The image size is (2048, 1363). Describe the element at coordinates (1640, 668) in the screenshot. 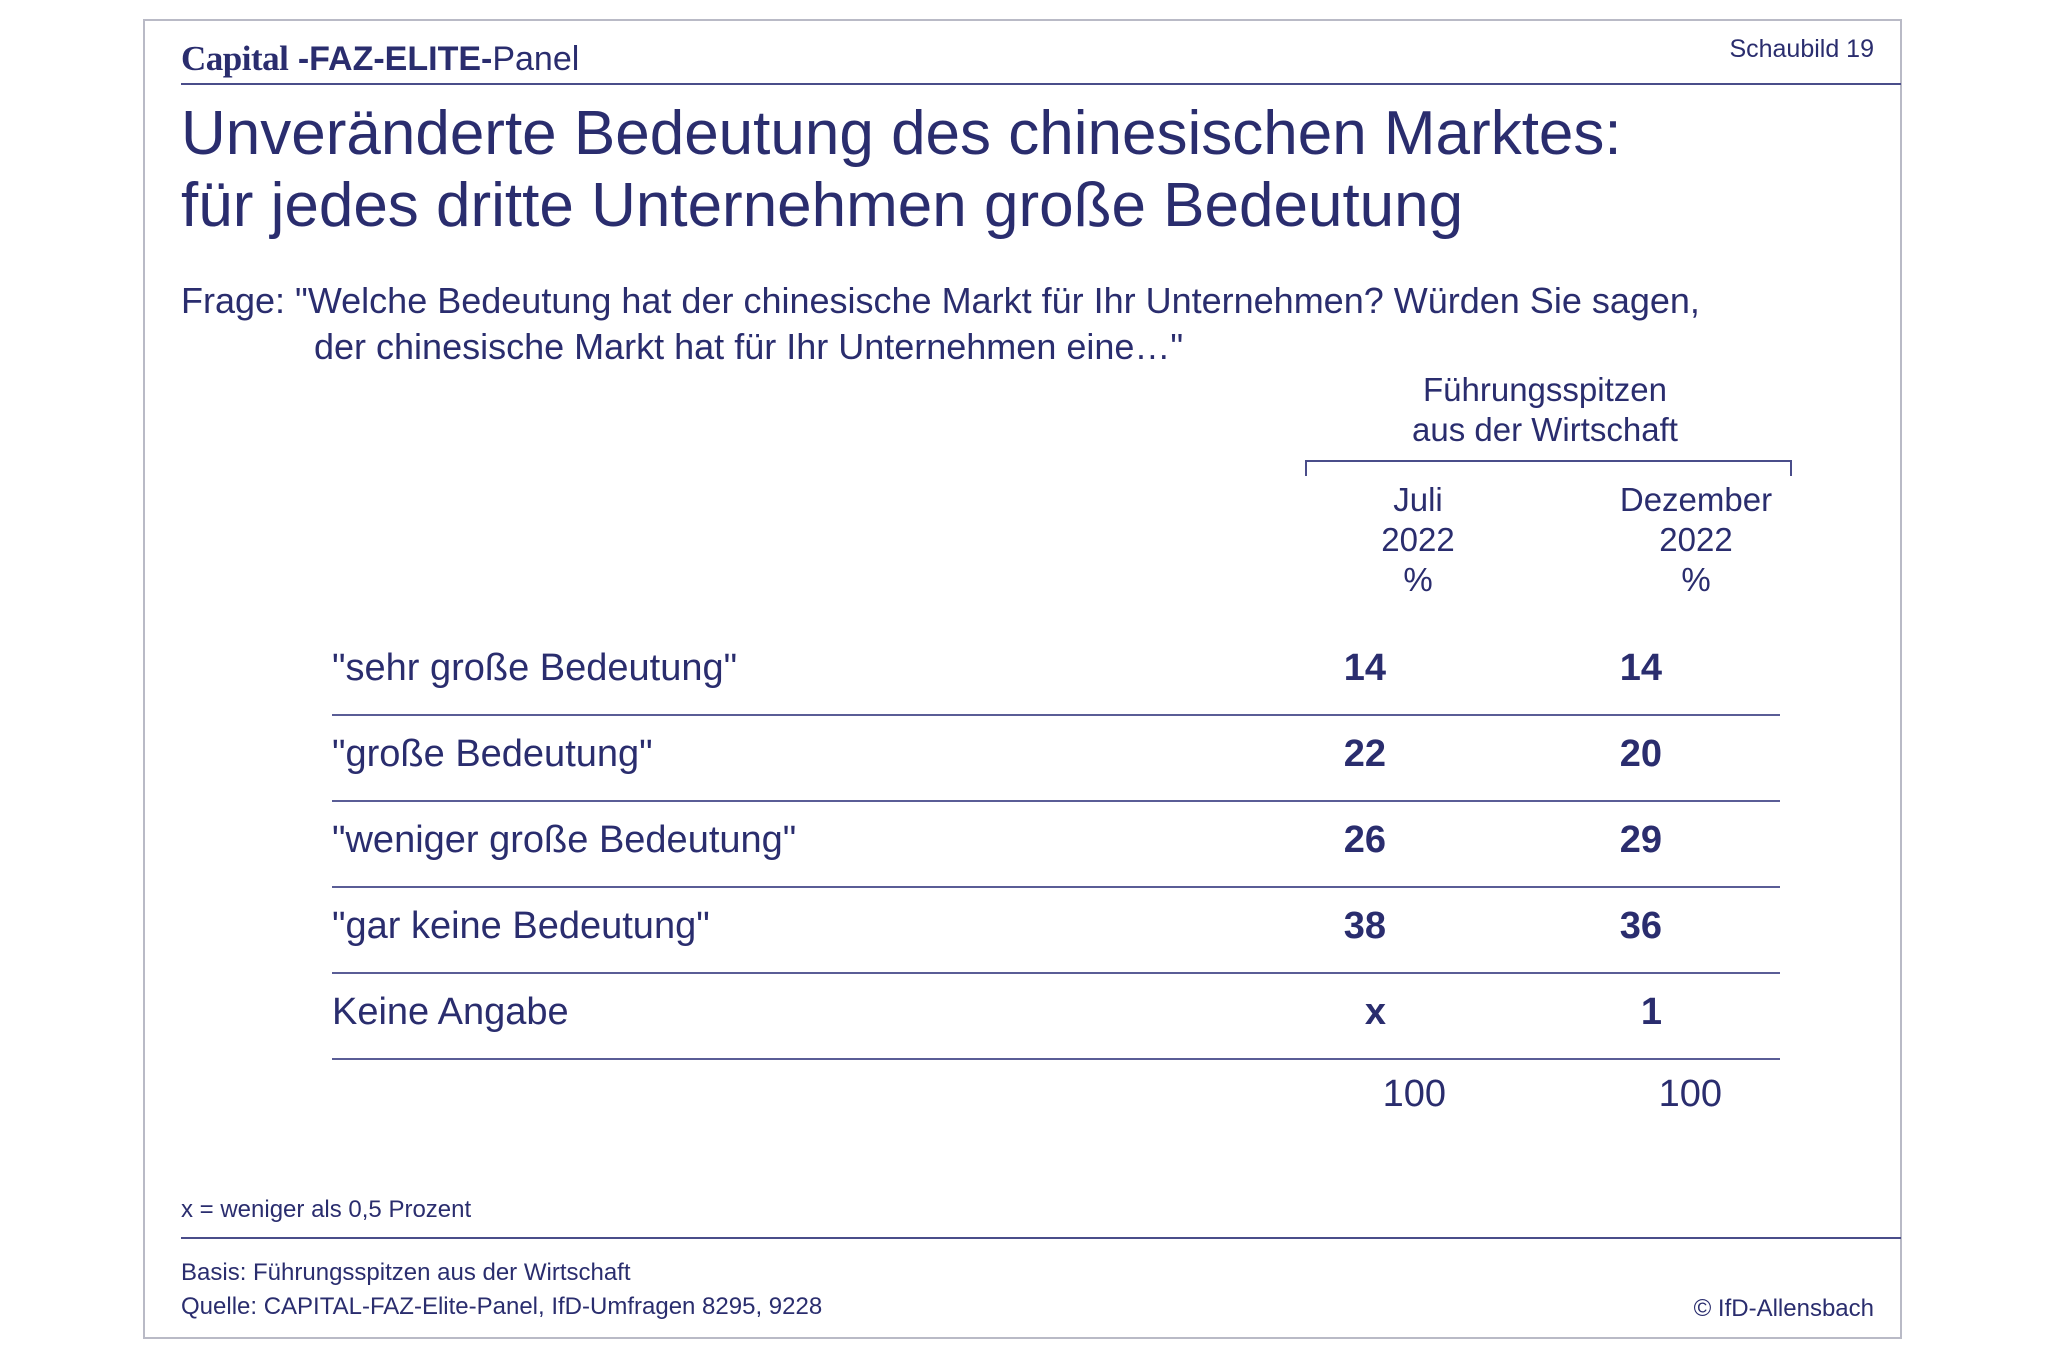

I see `cell-value-dezember: 14` at that location.